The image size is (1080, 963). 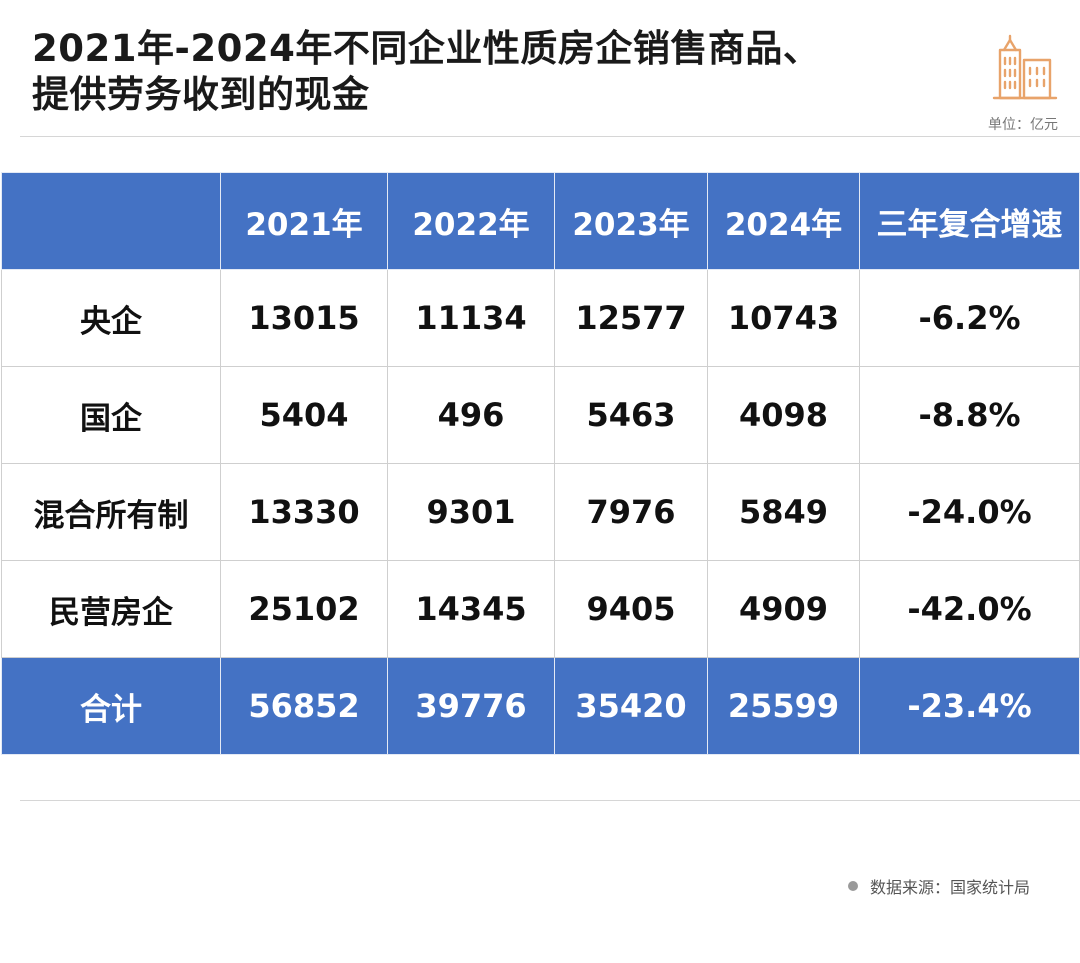 What do you see at coordinates (471, 706) in the screenshot?
I see `table-cell: 39776` at bounding box center [471, 706].